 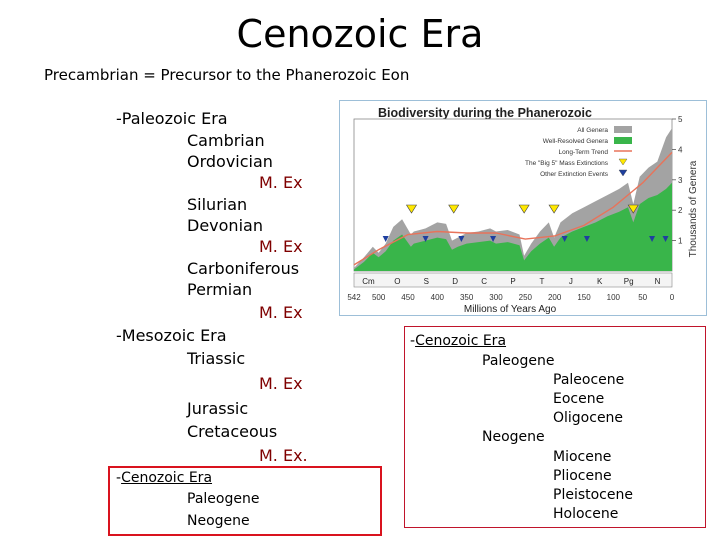 I want to click on x-tick-label-0: 0, so click(x=672, y=297).